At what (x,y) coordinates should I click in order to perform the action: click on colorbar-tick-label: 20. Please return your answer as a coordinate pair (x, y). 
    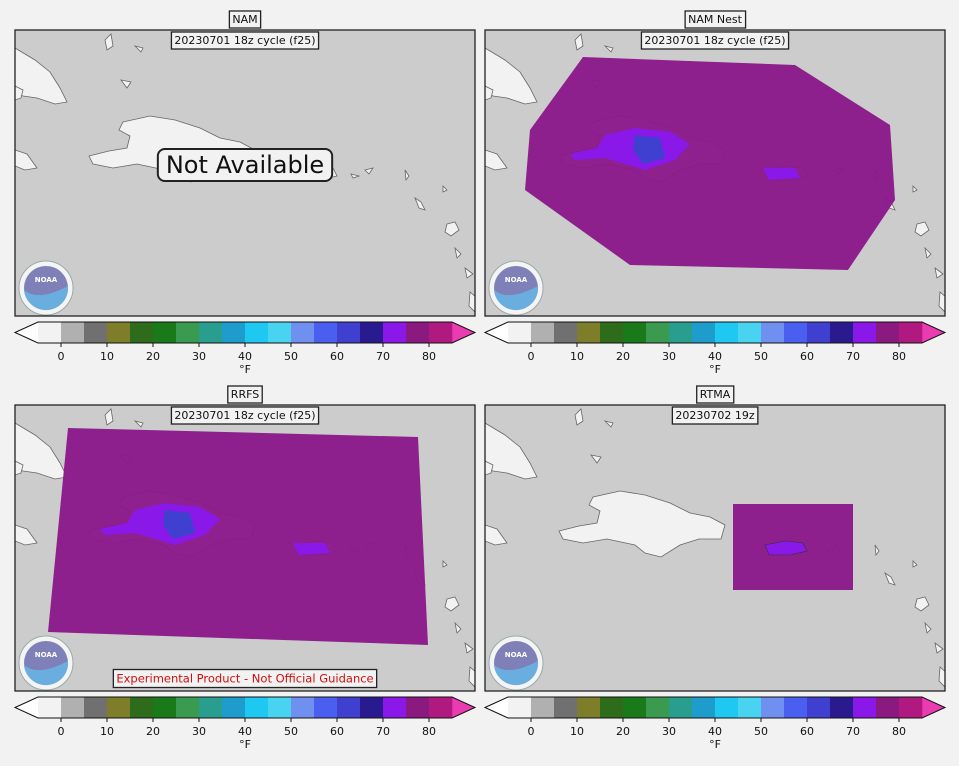
    Looking at the image, I should click on (623, 731).